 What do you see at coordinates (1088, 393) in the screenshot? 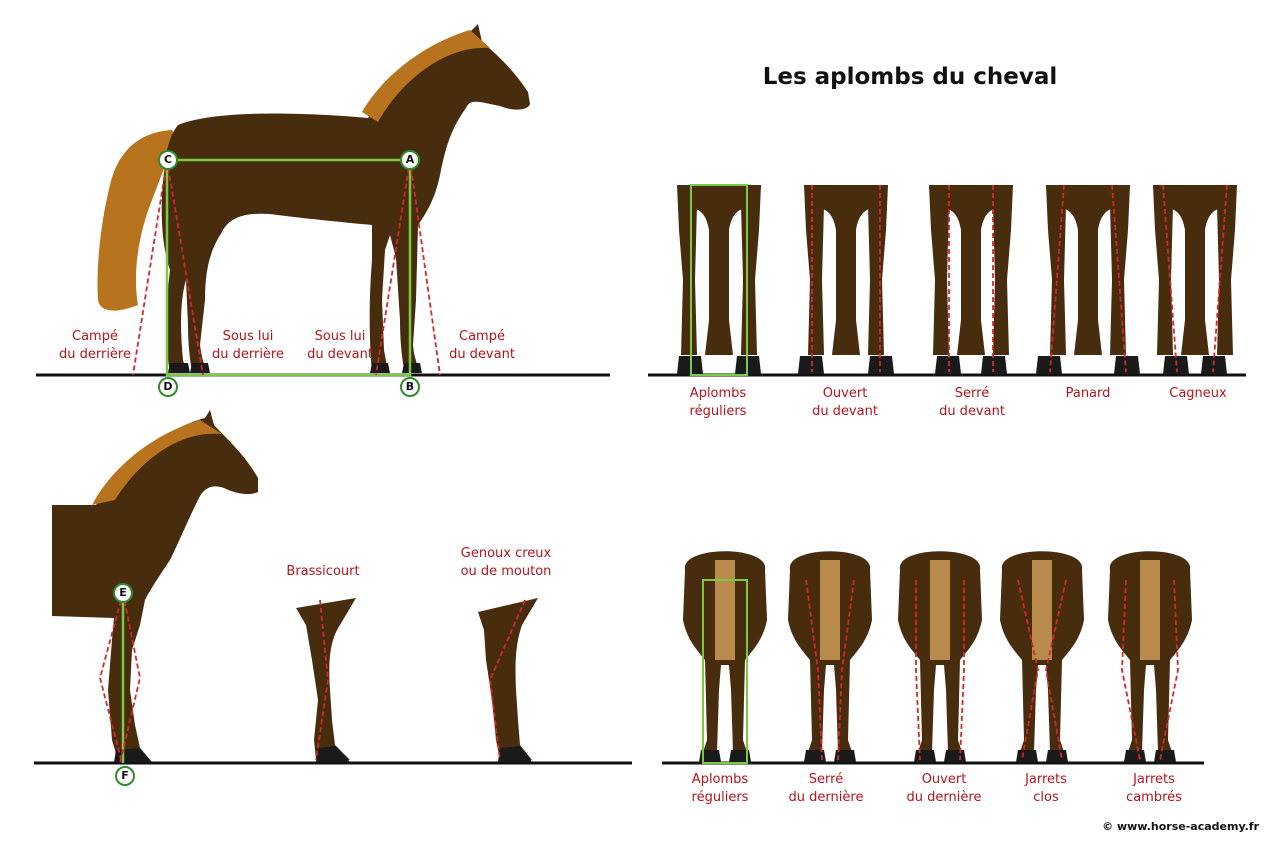
I see `label-panard: Panard` at bounding box center [1088, 393].